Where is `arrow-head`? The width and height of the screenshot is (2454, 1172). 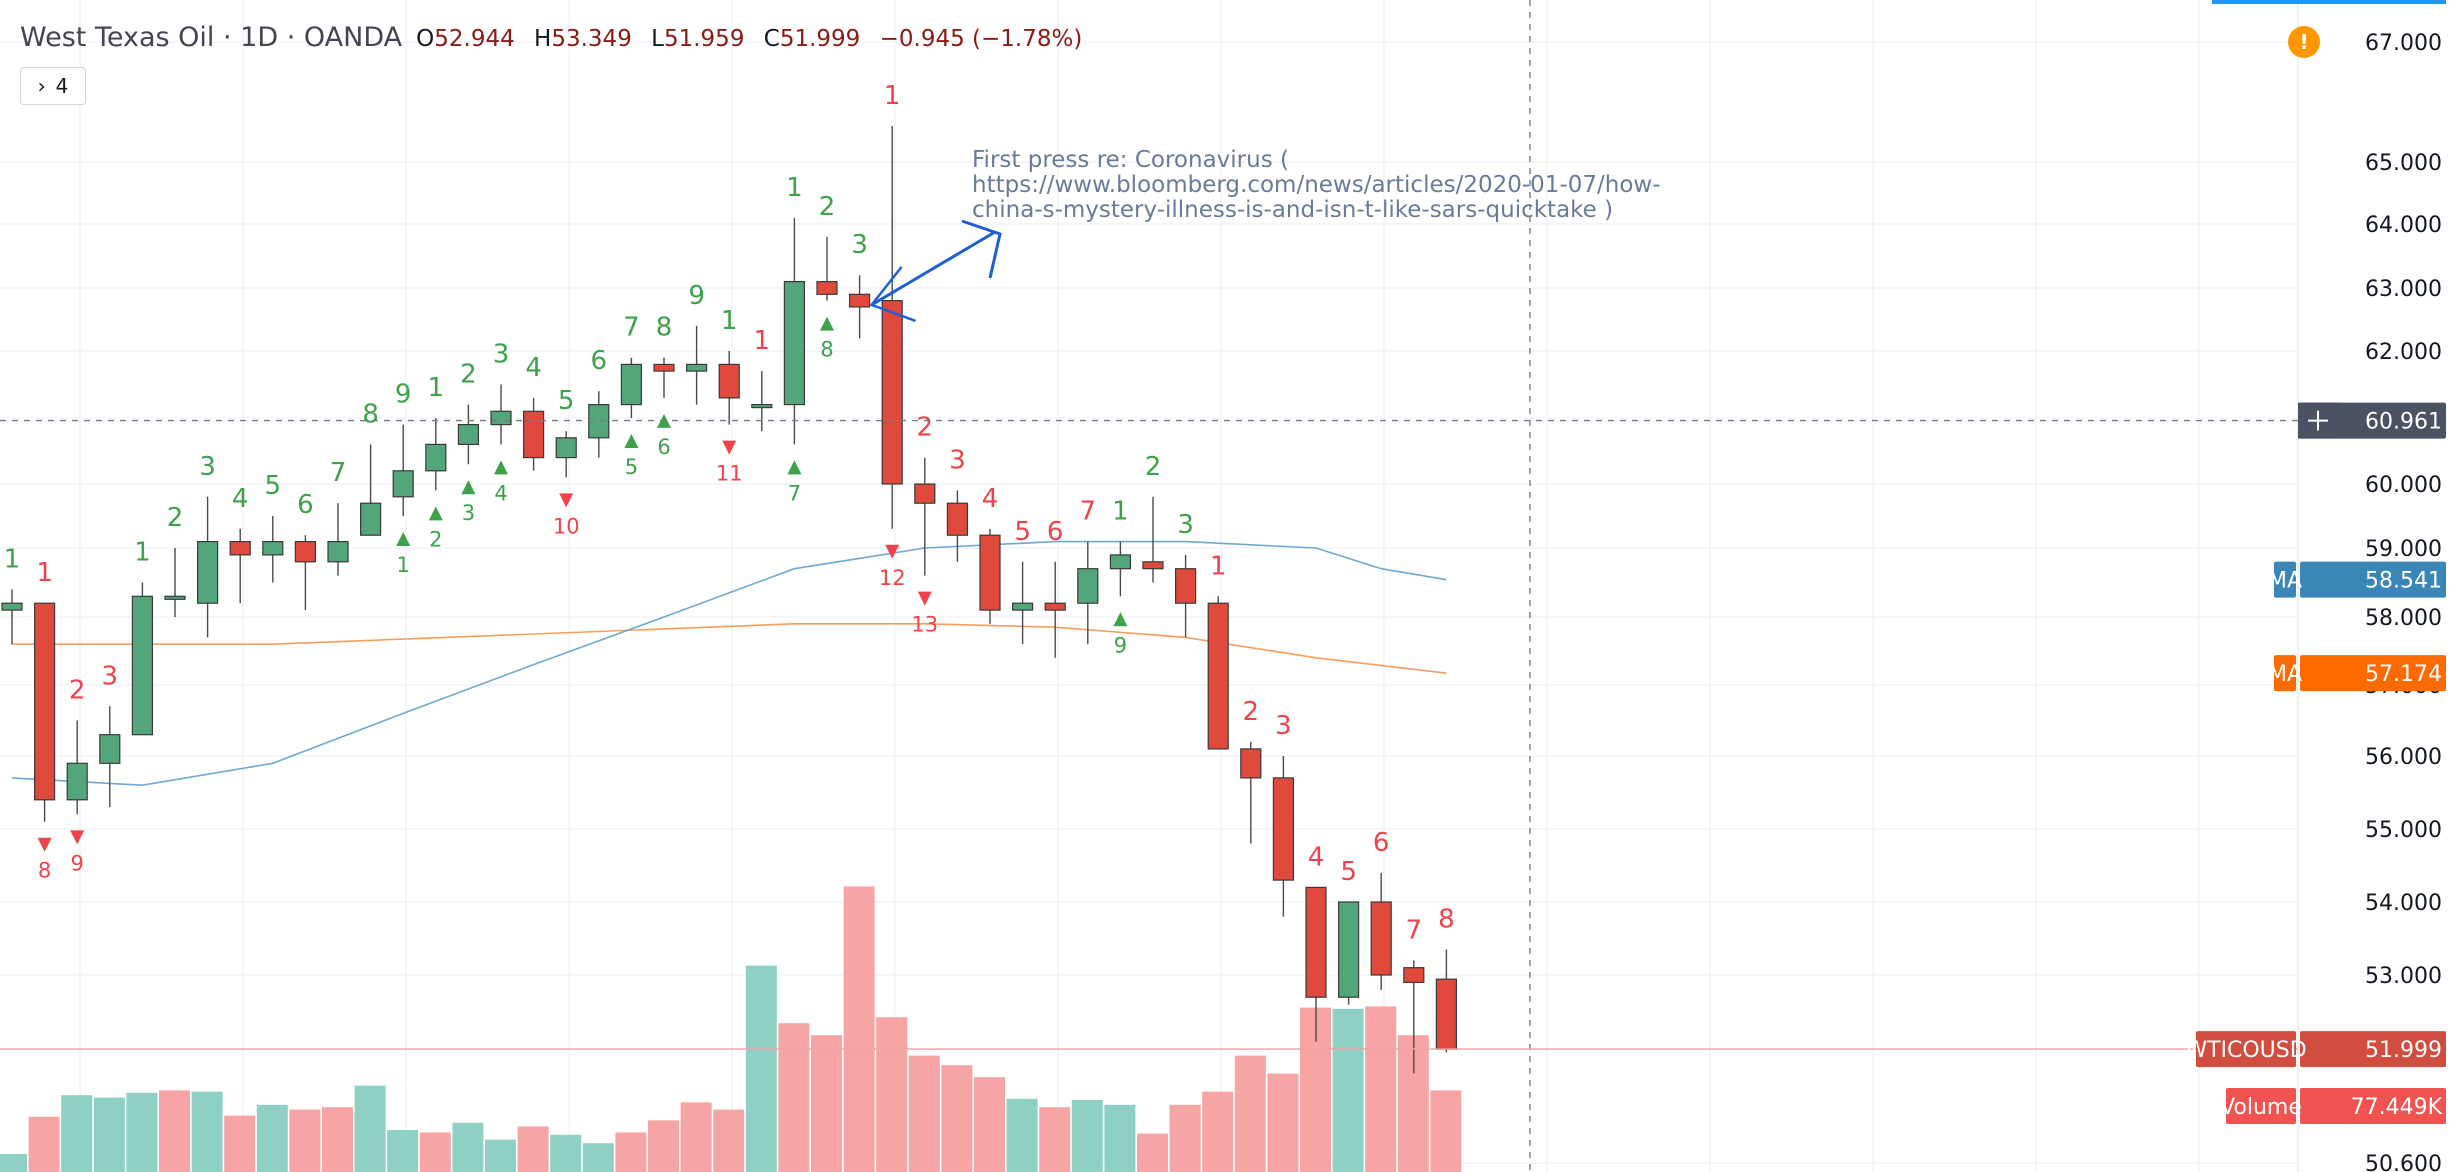
arrow-head is located at coordinates (981, 249).